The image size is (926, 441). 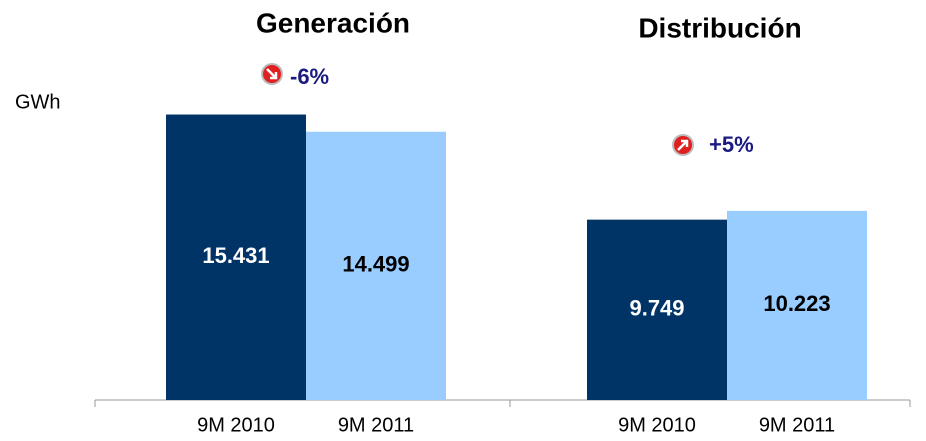 What do you see at coordinates (272, 74) in the screenshot?
I see `down-icon` at bounding box center [272, 74].